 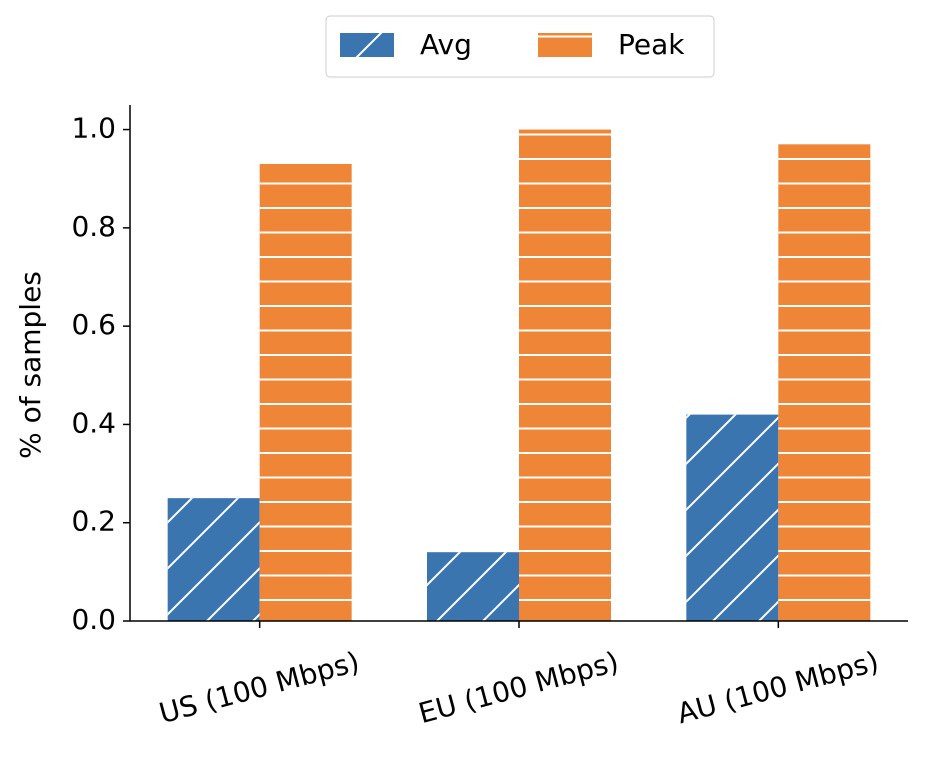 I want to click on y-axis-label: % of samples, so click(x=30, y=365).